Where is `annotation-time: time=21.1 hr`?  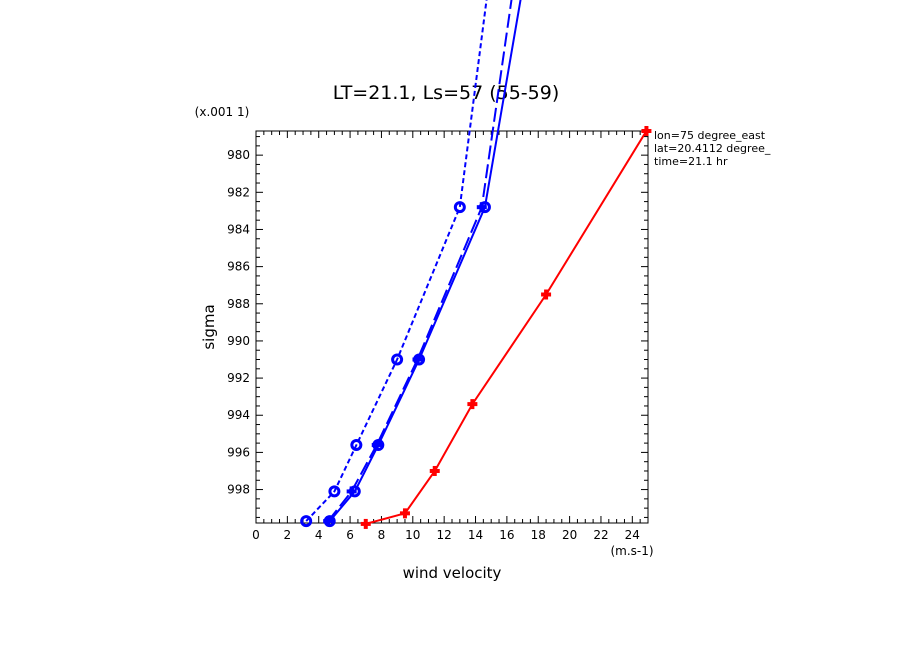 annotation-time: time=21.1 hr is located at coordinates (691, 161).